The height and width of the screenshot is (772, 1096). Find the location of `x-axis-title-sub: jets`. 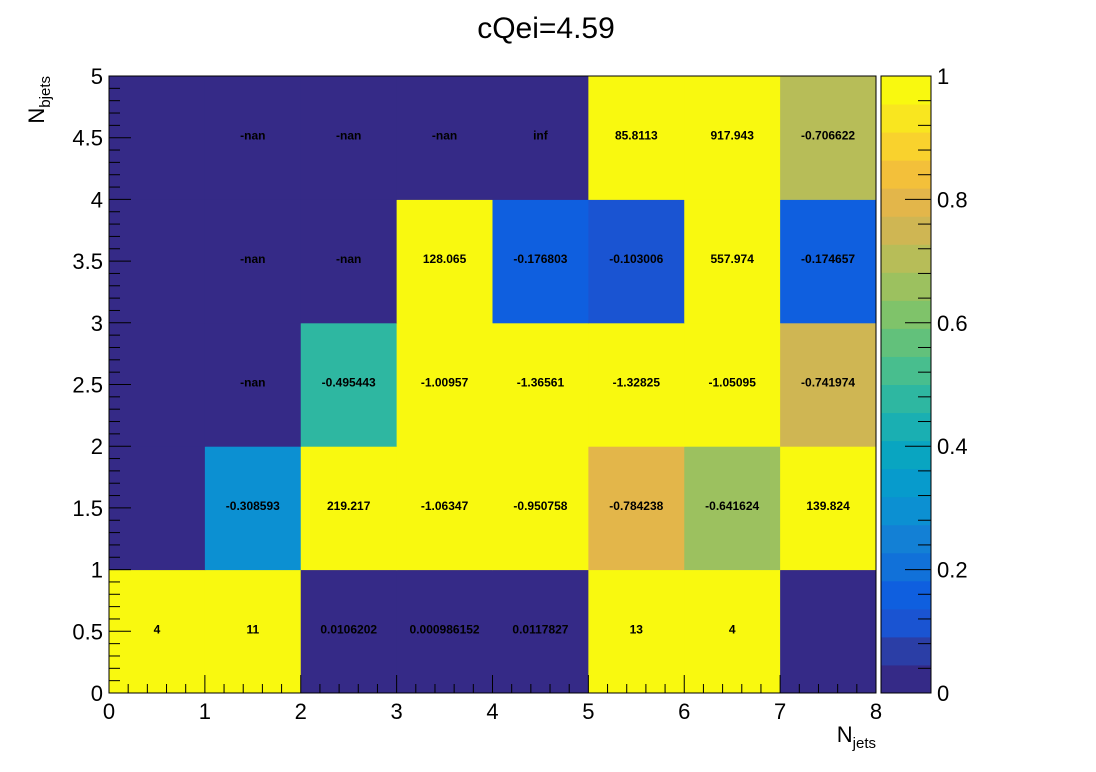

x-axis-title-sub: jets is located at coordinates (864, 743).